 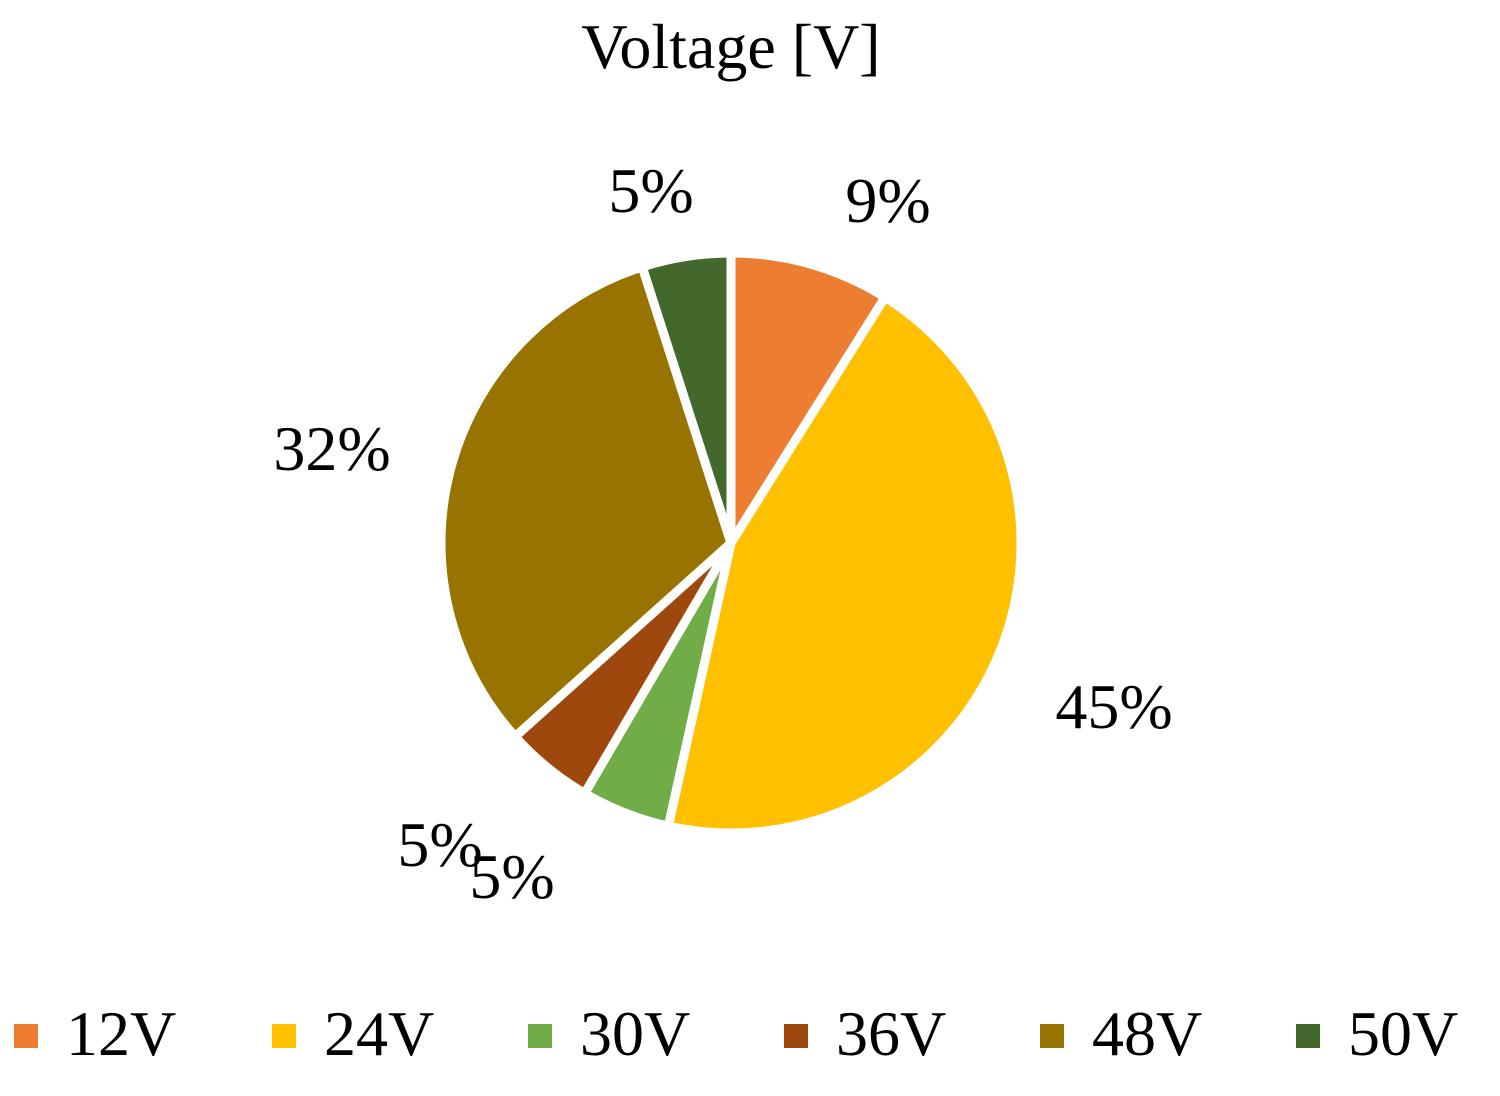 What do you see at coordinates (650, 190) in the screenshot?
I see `data-label-50v: 5%` at bounding box center [650, 190].